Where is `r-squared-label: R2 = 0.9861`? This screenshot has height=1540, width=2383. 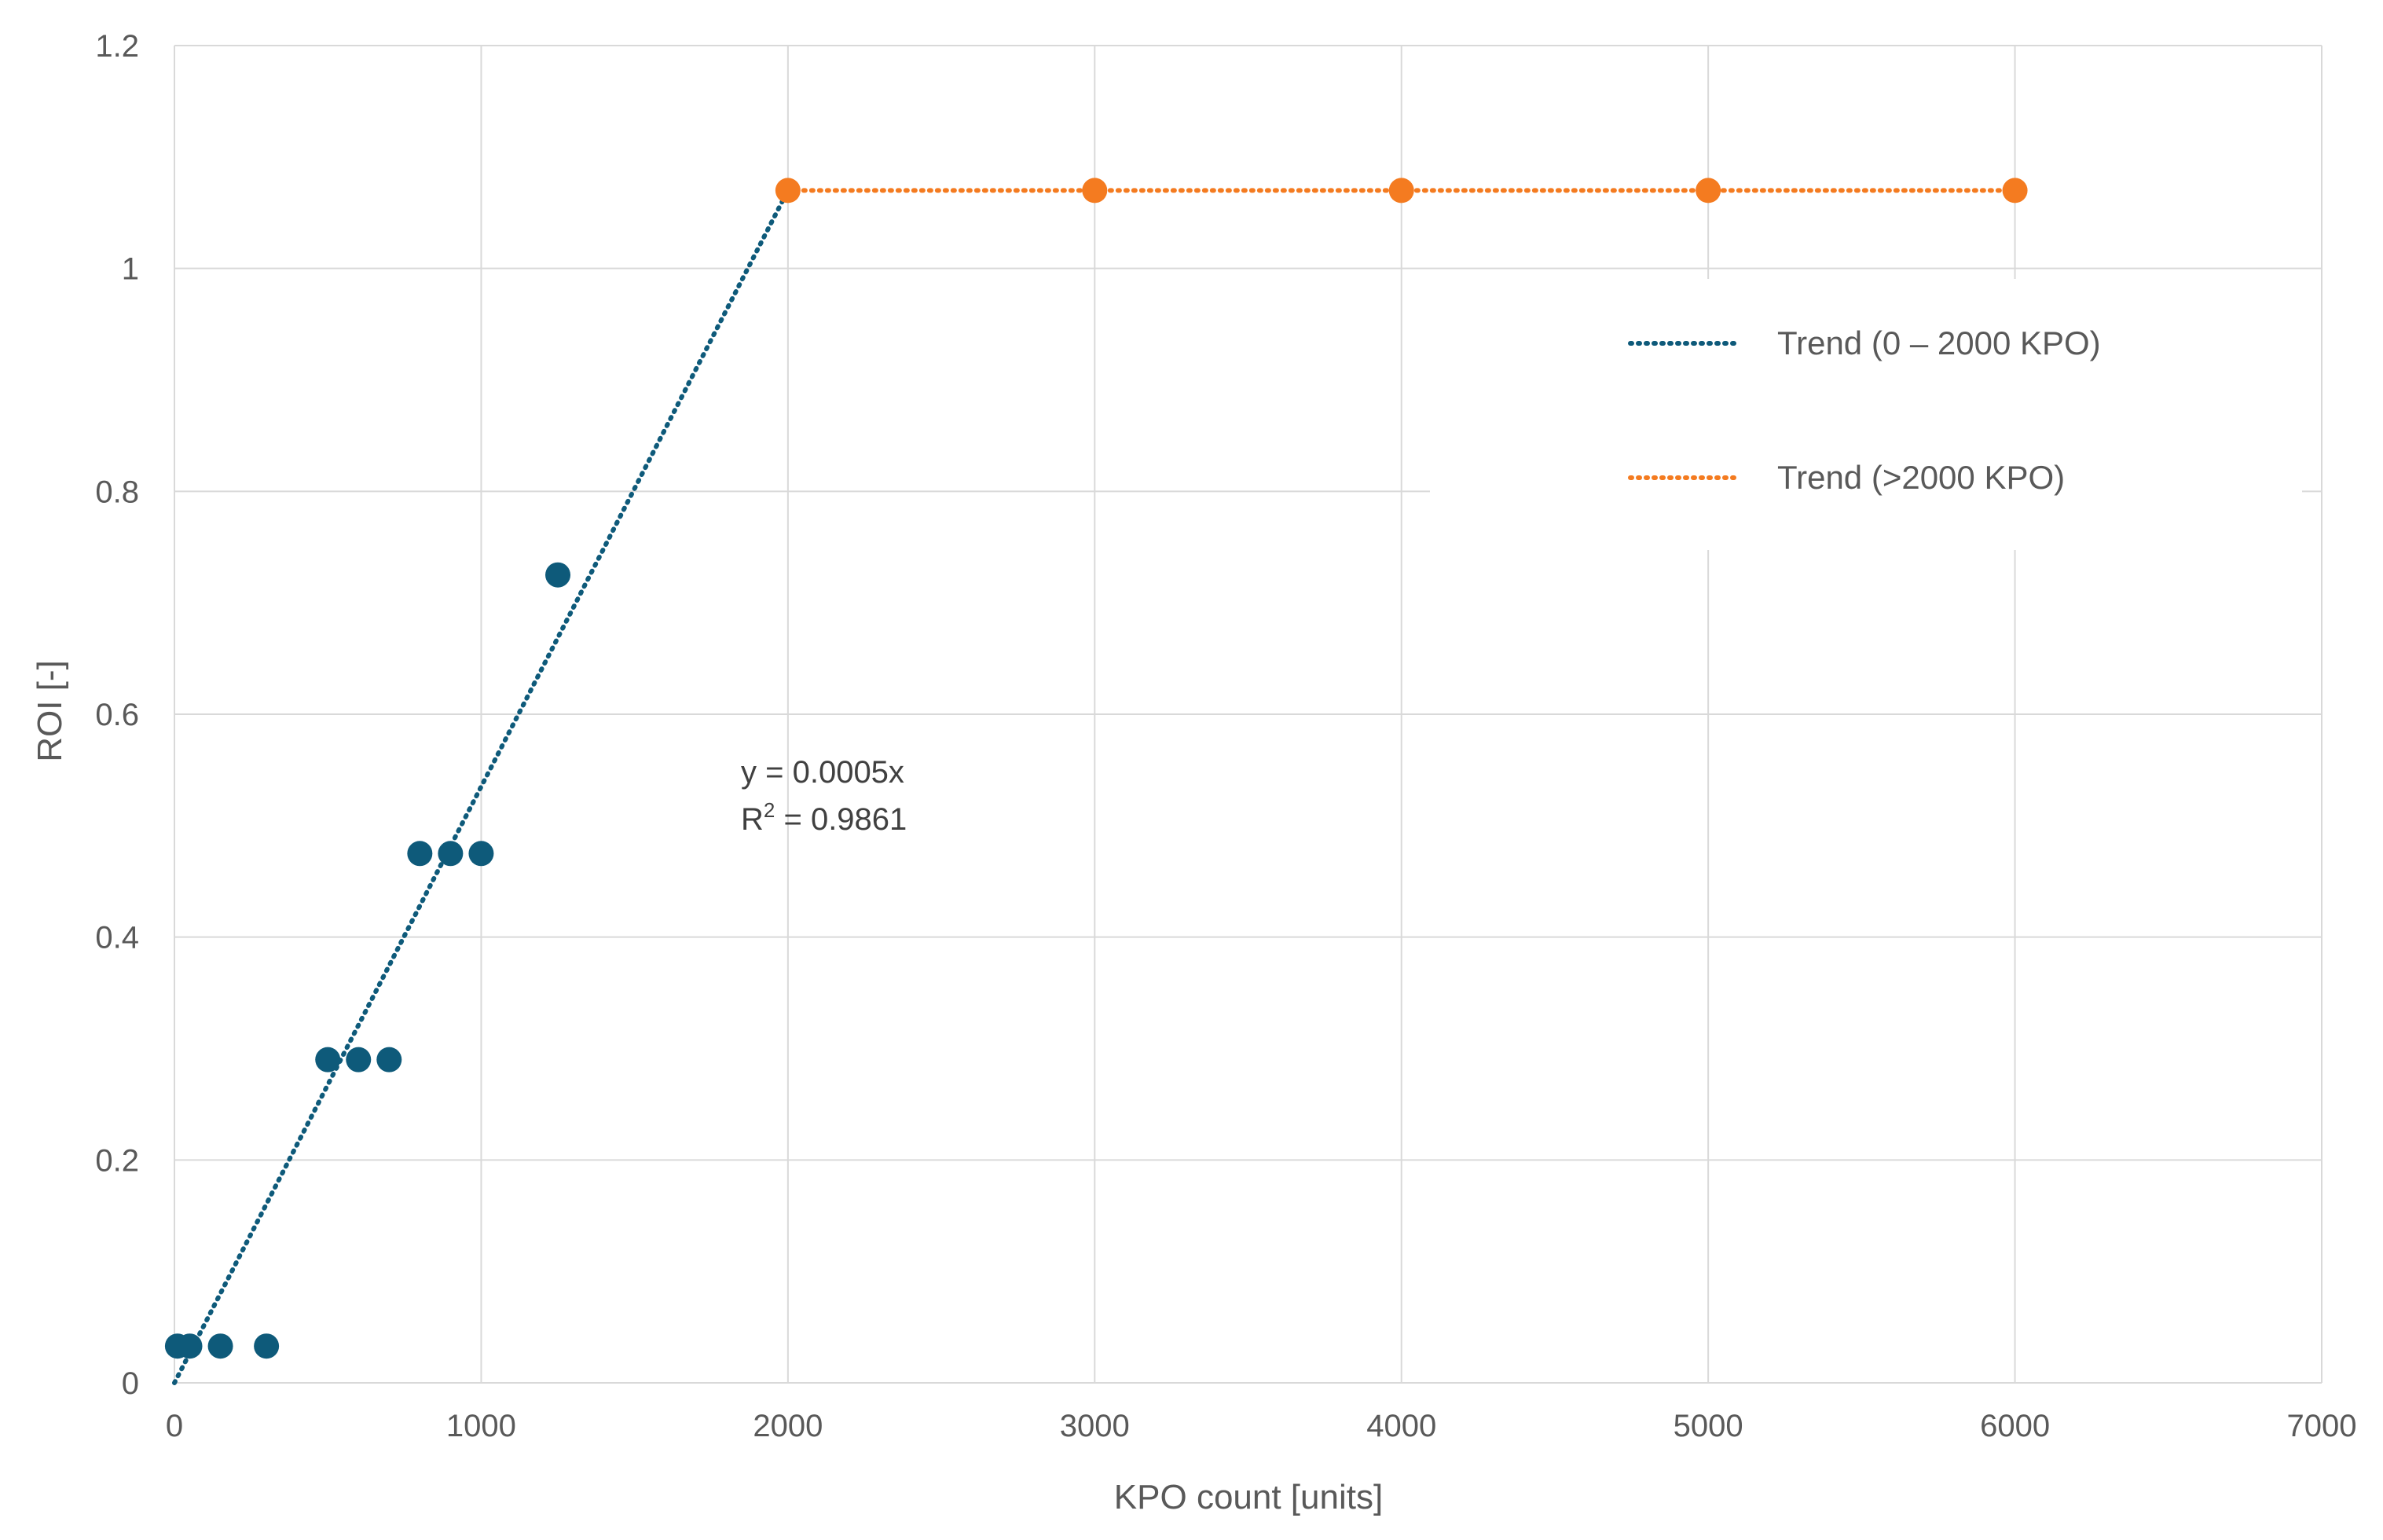
r-squared-label: R2 = 0.9861 is located at coordinates (824, 817).